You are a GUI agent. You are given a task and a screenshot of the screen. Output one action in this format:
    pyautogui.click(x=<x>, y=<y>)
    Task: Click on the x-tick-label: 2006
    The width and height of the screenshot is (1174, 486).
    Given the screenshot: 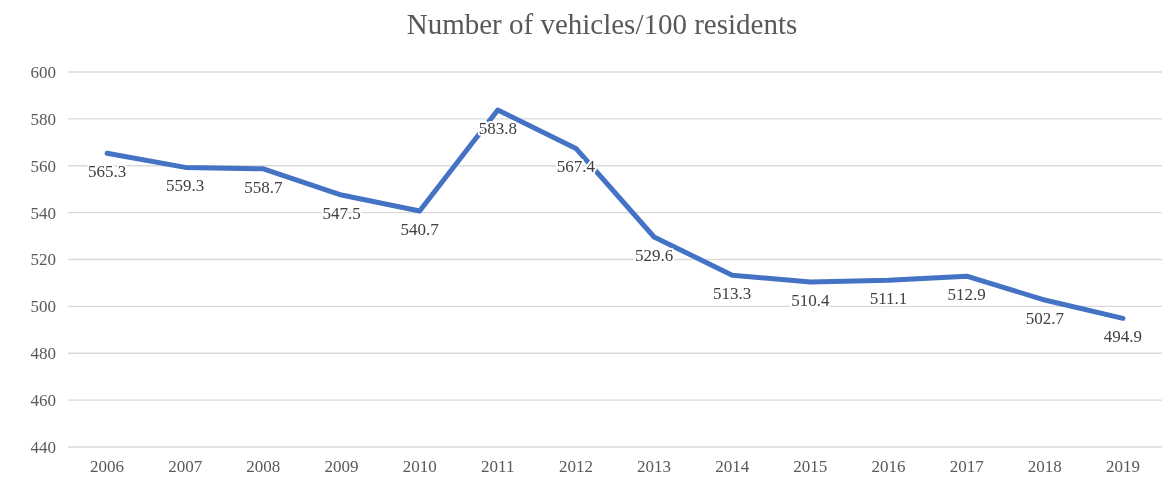 What is the action you would take?
    pyautogui.click(x=107, y=466)
    